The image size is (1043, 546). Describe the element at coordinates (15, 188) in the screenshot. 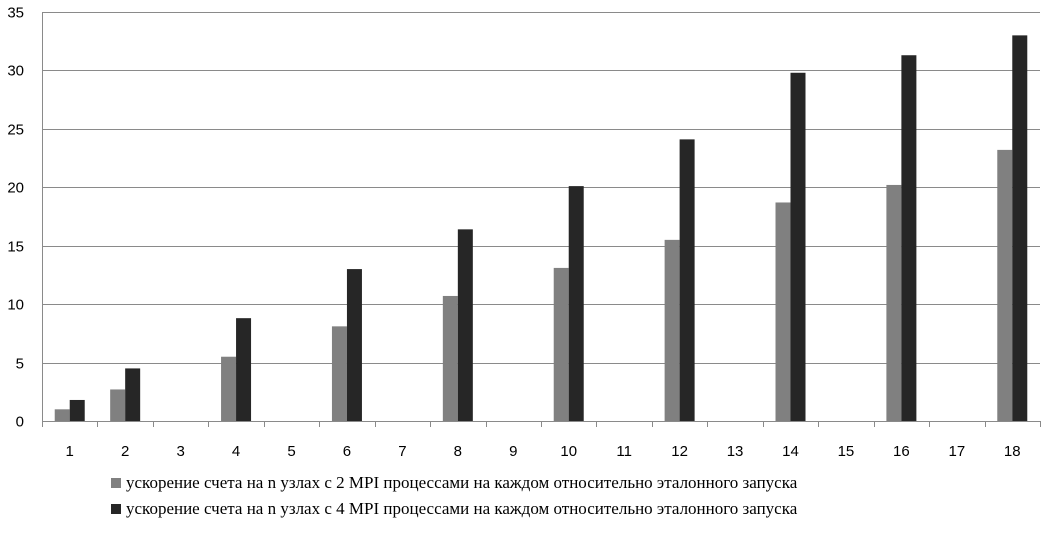

I see `y-tick-label: 20` at that location.